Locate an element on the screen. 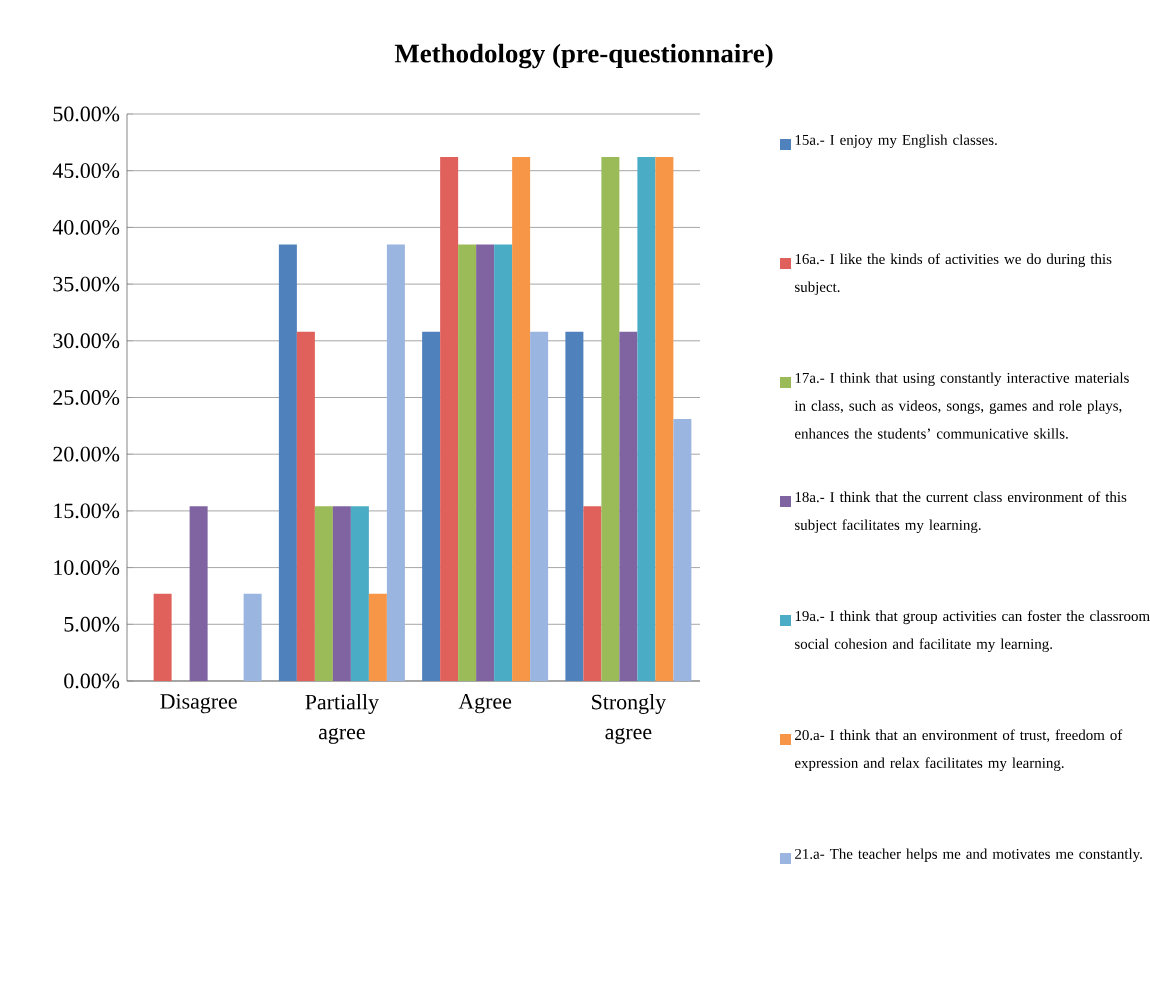 Image resolution: width=1150 pixels, height=985 pixels. legend-label: 21.a- The teacher helps me and motivates me constantly. is located at coordinates (968, 855).